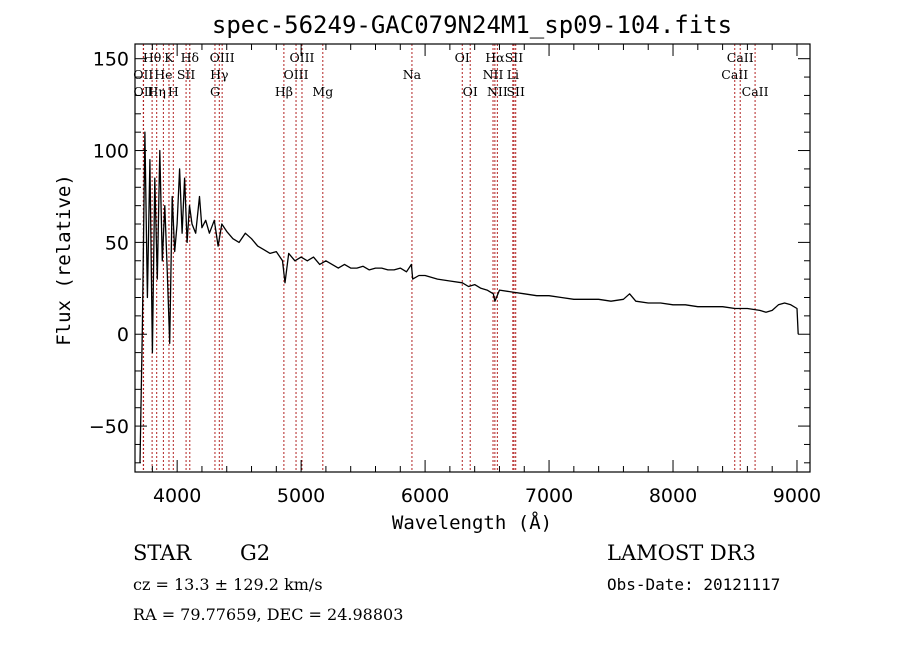  Describe the element at coordinates (111, 152) in the screenshot. I see `y-tick-label: 100` at that location.